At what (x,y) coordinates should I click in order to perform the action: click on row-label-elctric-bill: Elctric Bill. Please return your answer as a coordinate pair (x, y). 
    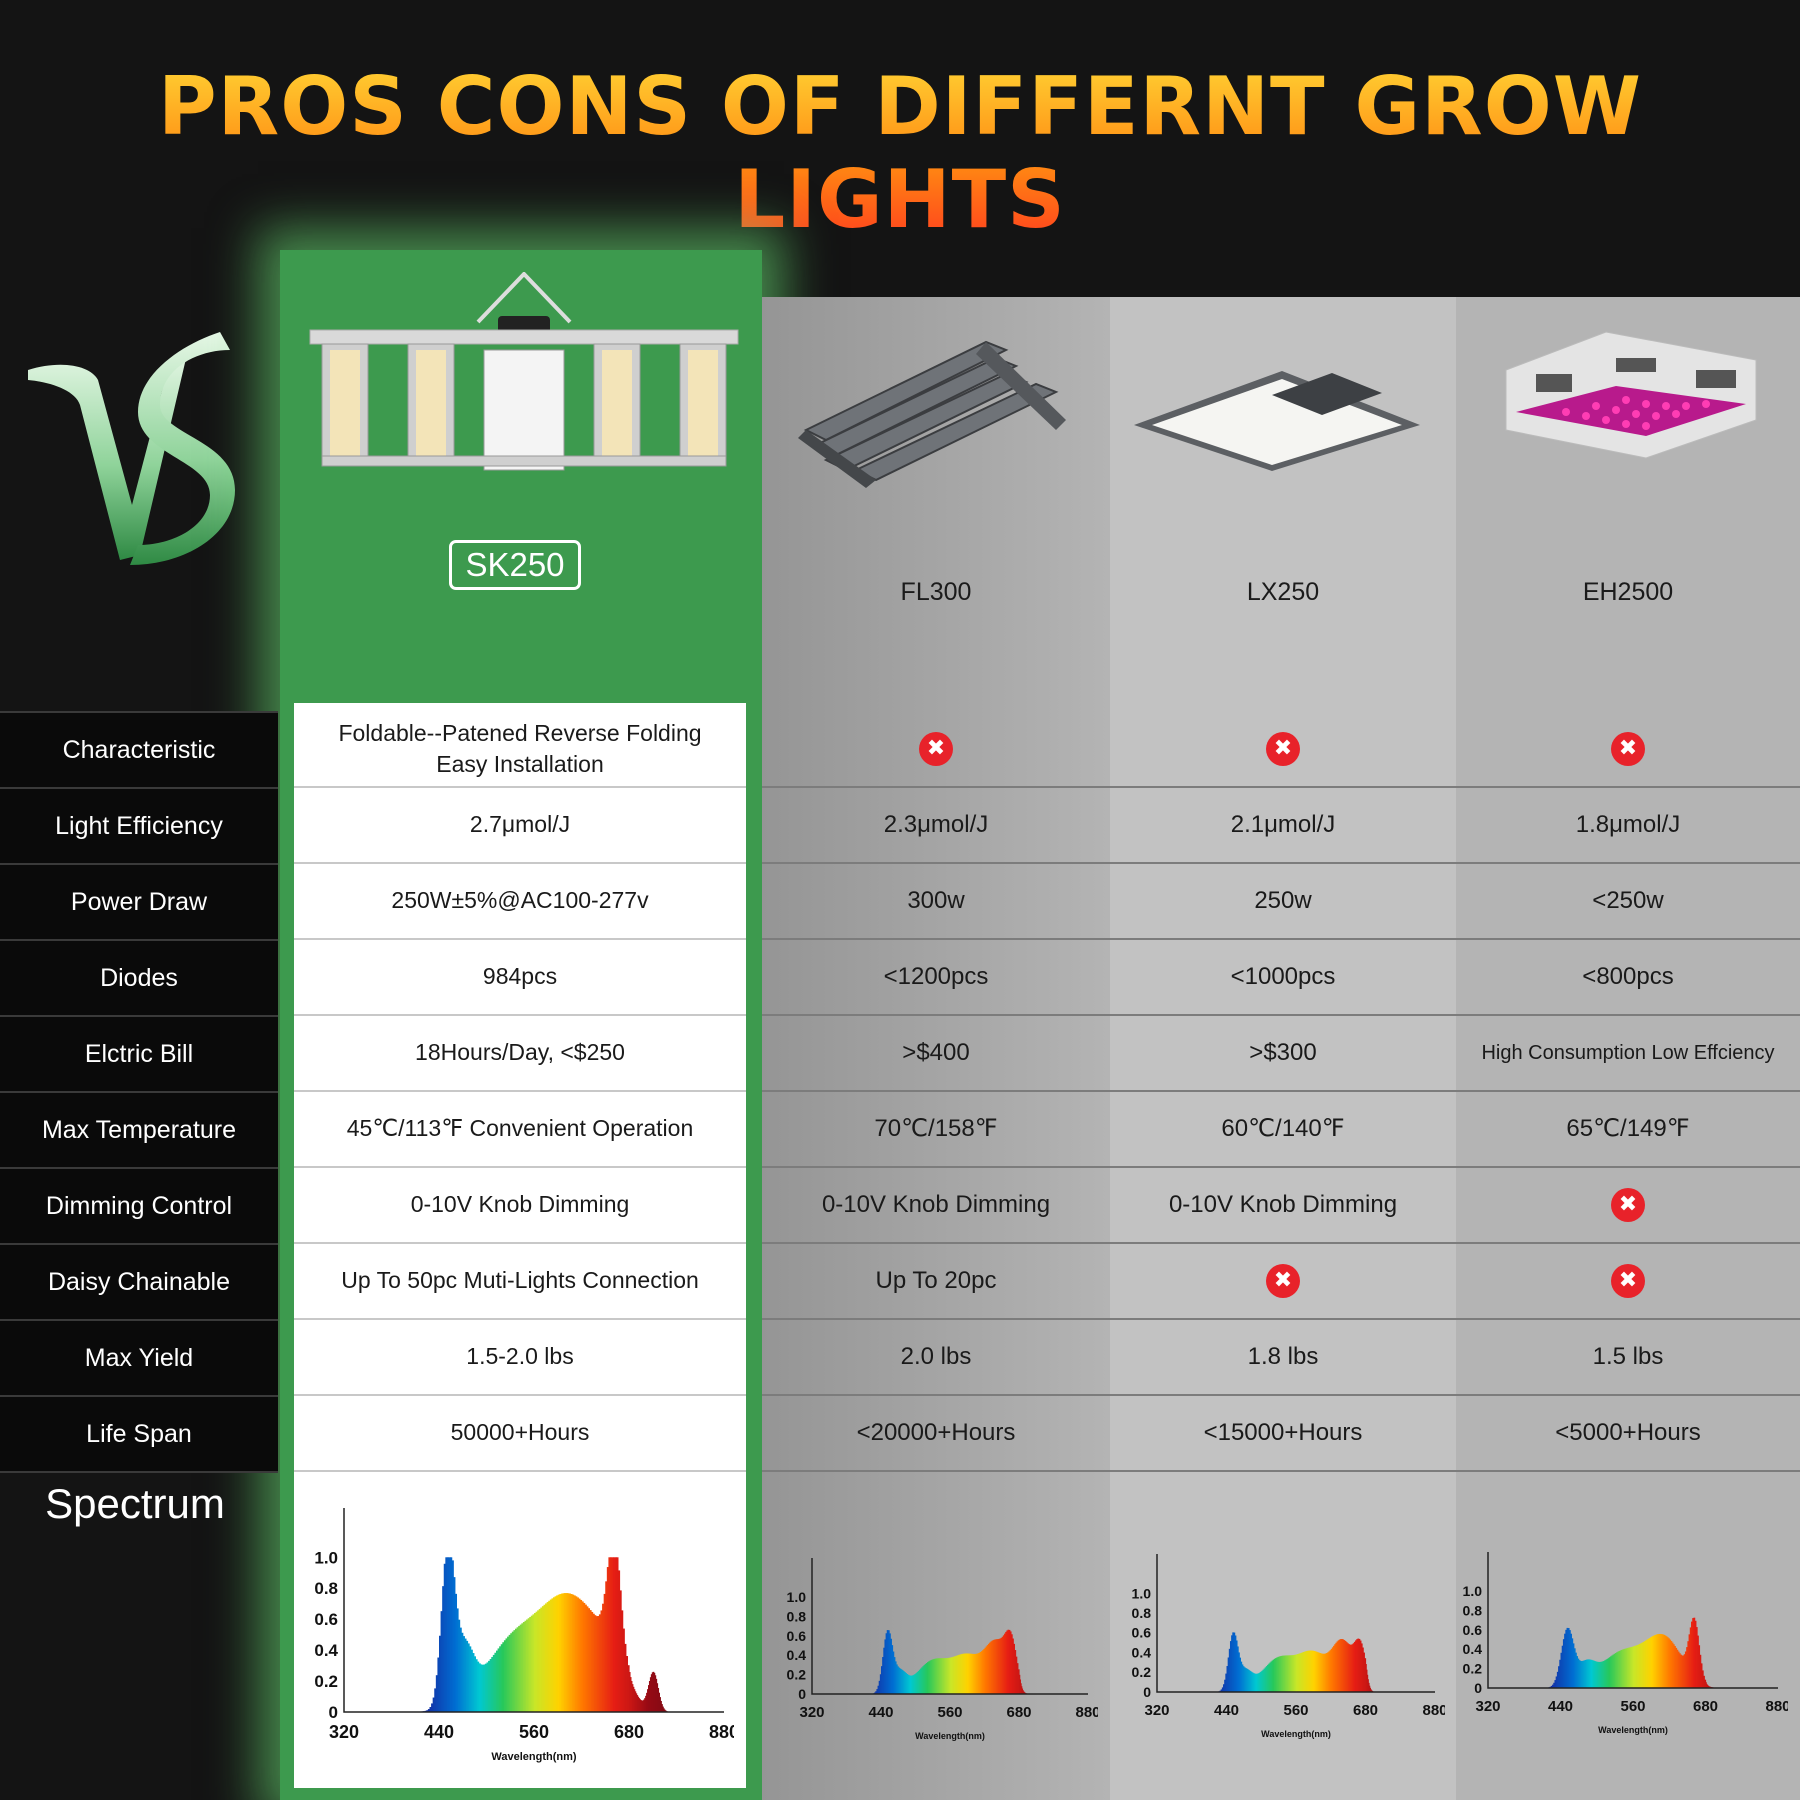
    Looking at the image, I should click on (139, 1053).